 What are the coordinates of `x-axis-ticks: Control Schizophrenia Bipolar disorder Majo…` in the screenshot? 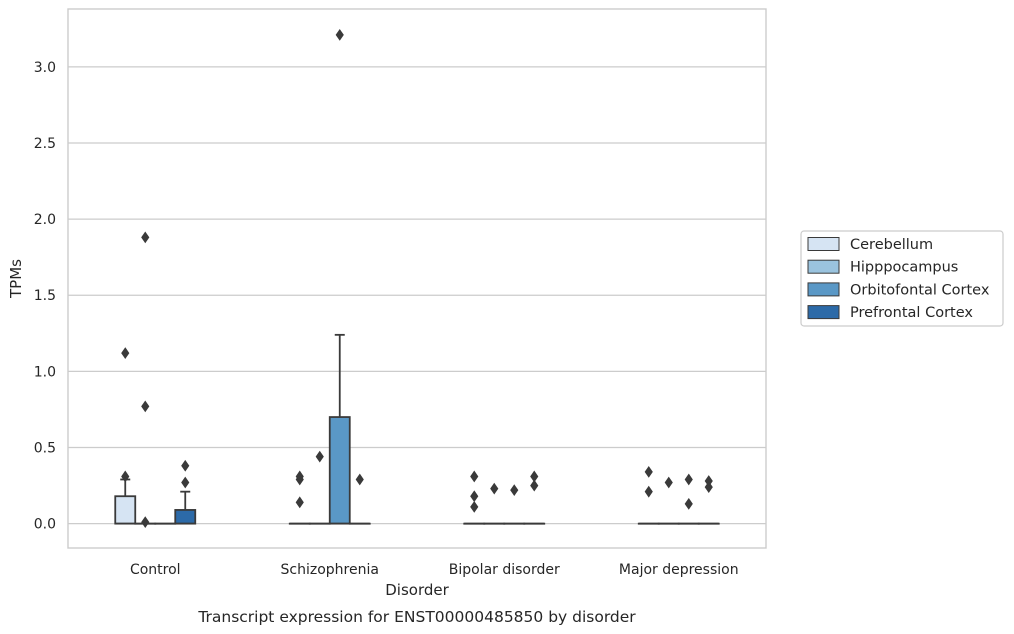 It's located at (434, 570).